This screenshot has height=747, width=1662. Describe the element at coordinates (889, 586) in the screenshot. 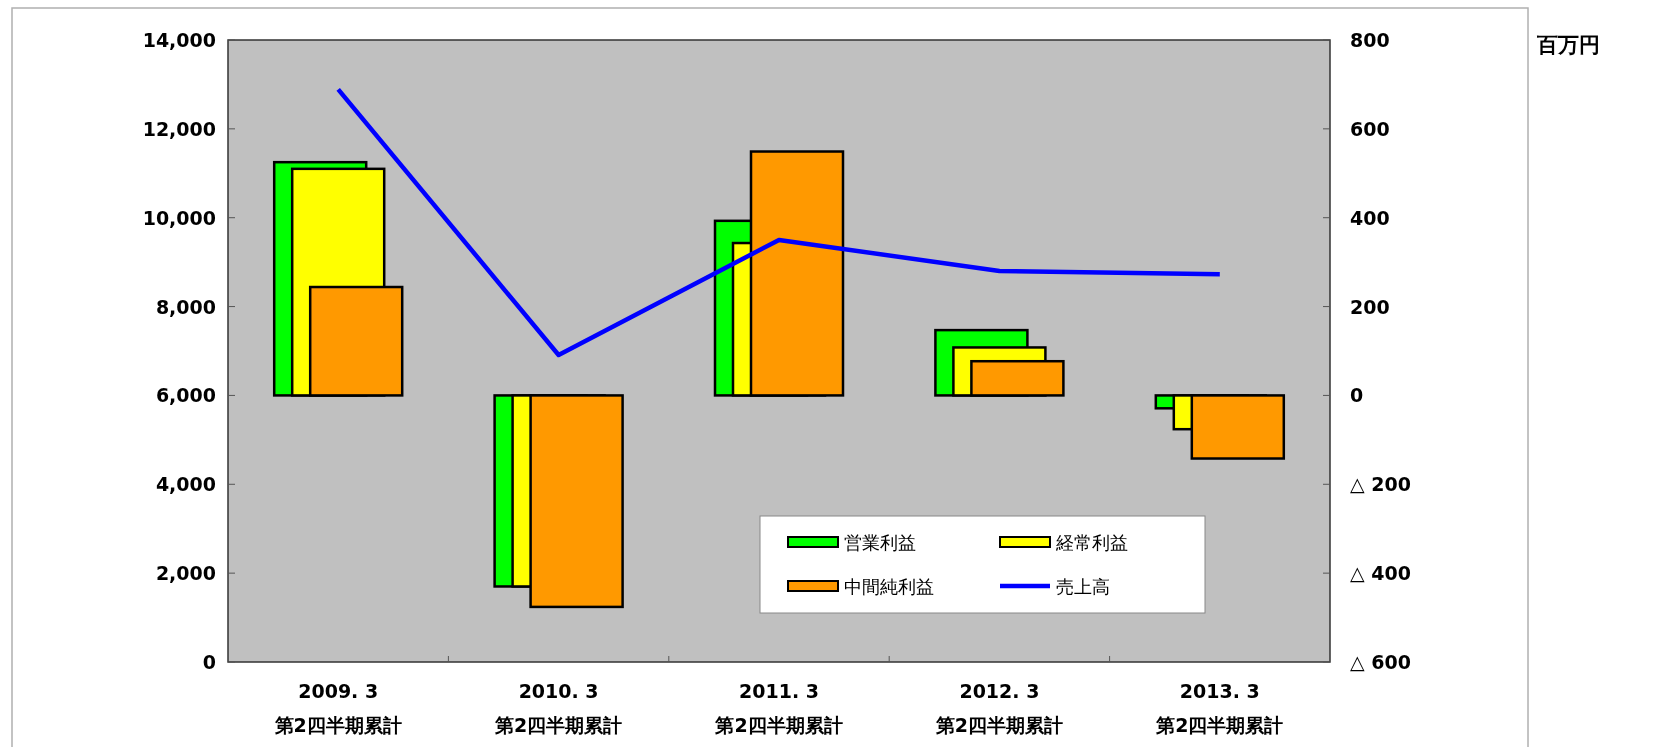

I see `legend-label: 中間純利益` at that location.